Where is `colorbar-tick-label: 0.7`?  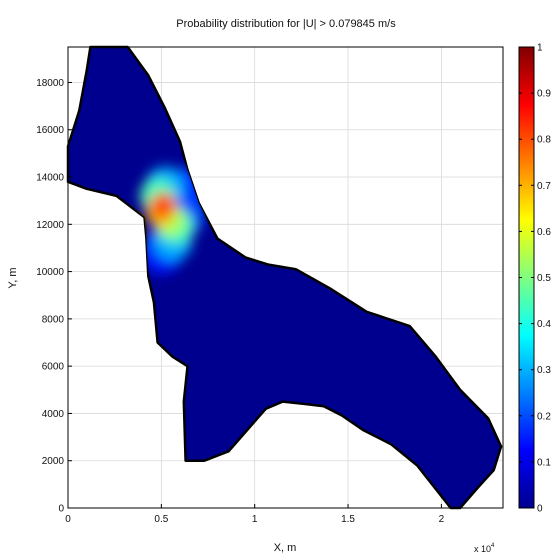 colorbar-tick-label: 0.7 is located at coordinates (544, 186).